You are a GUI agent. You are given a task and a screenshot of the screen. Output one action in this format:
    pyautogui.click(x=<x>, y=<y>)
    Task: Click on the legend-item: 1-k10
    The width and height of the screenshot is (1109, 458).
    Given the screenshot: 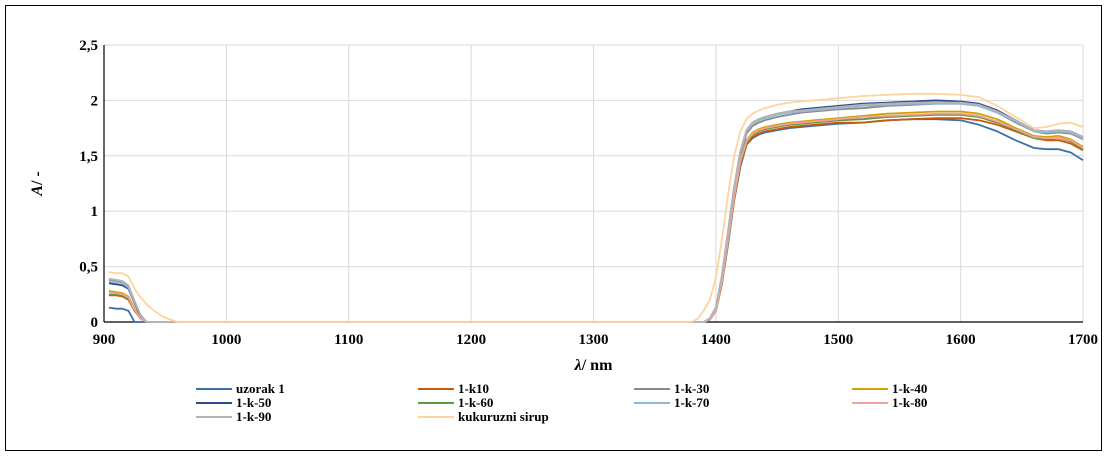 What is the action you would take?
    pyautogui.click(x=453, y=388)
    